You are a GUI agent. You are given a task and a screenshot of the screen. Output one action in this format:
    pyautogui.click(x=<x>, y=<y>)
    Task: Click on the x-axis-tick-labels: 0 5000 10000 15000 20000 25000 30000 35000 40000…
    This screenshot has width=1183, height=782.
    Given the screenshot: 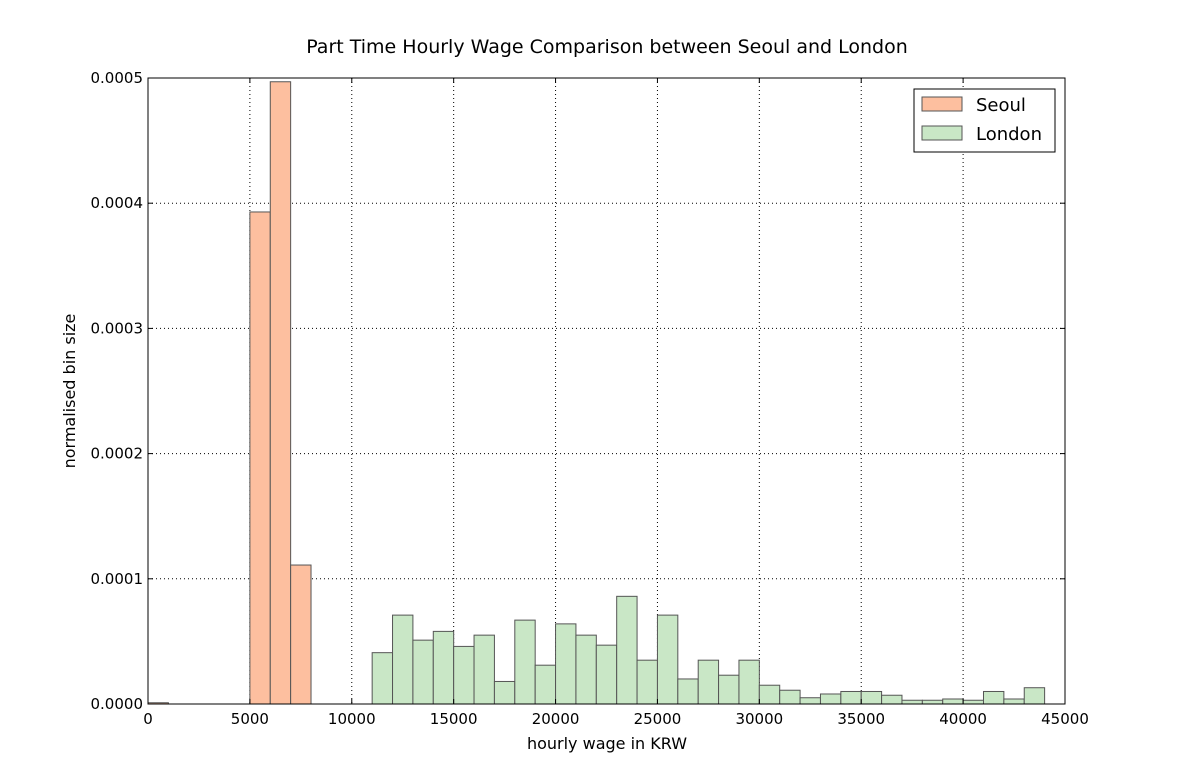 What is the action you would take?
    pyautogui.click(x=616, y=719)
    